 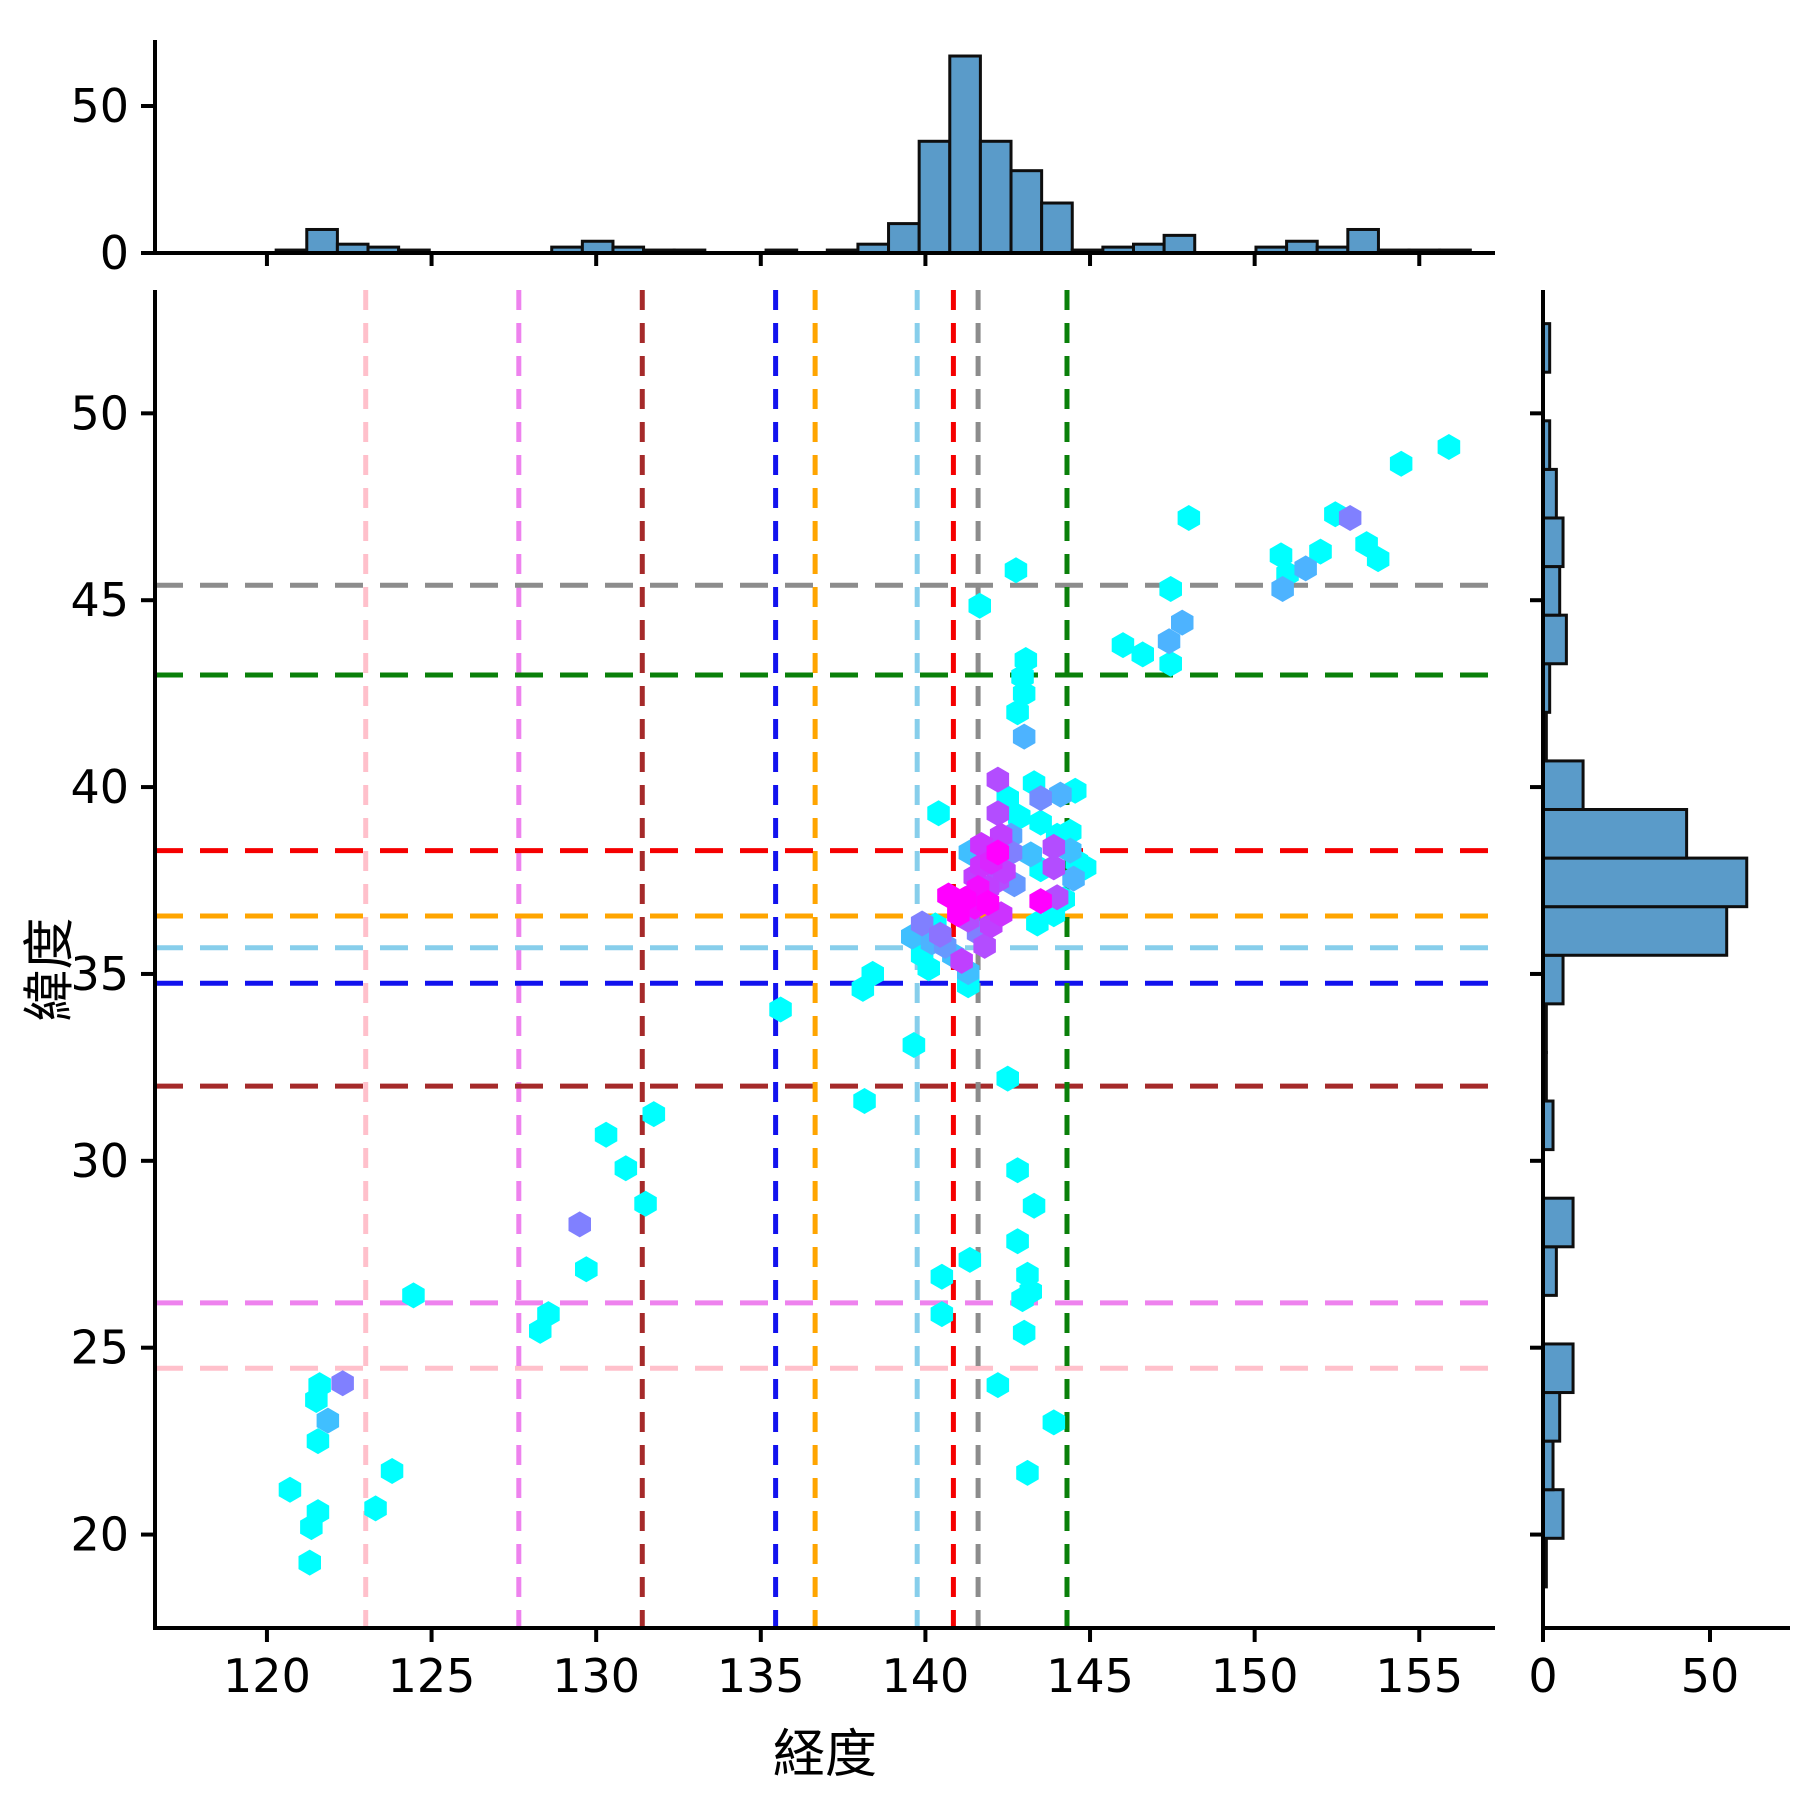 What do you see at coordinates (99, 974) in the screenshot?
I see `main-ytick-label: 35` at bounding box center [99, 974].